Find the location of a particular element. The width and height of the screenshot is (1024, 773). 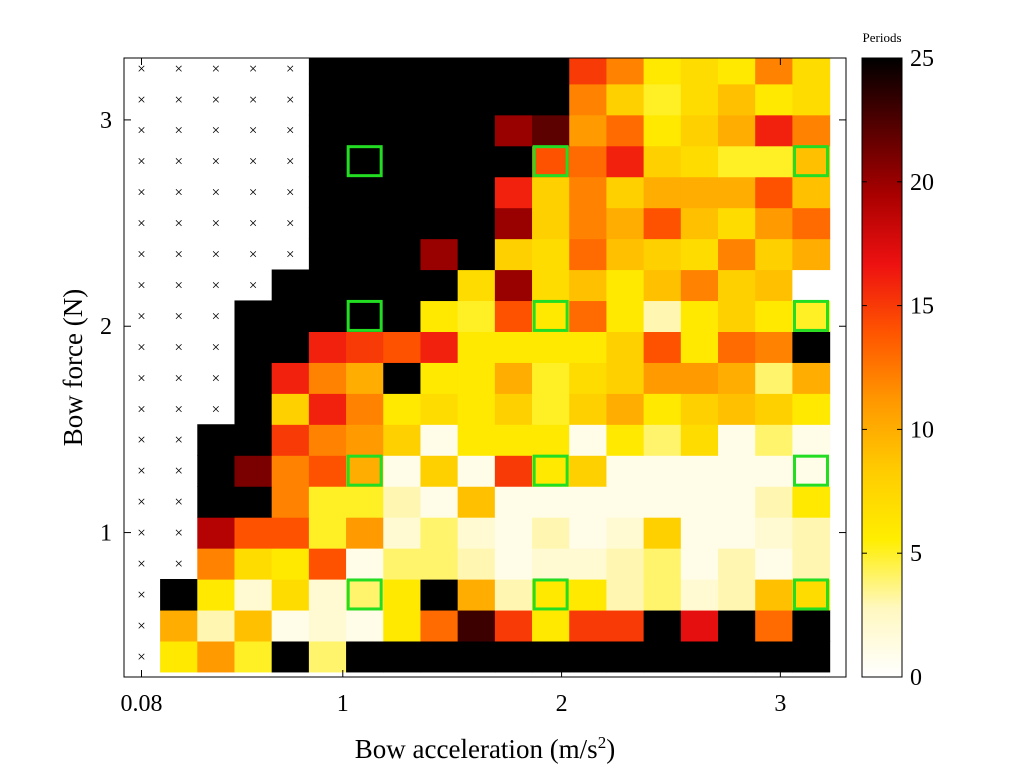

y-tick-label: 2 is located at coordinates (106, 327).